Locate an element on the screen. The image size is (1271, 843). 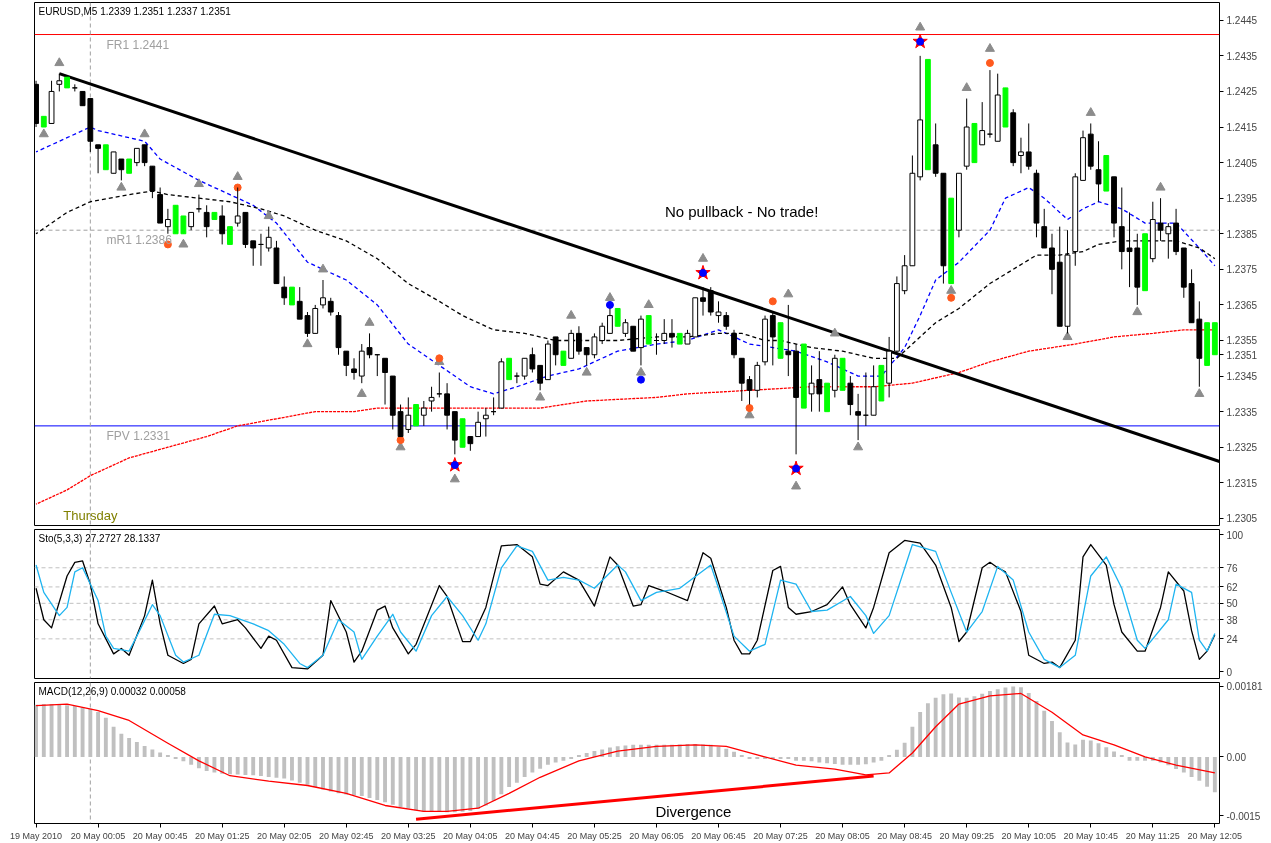
x-tick-label: 20 May 11:25 is located at coordinates (1152, 835).